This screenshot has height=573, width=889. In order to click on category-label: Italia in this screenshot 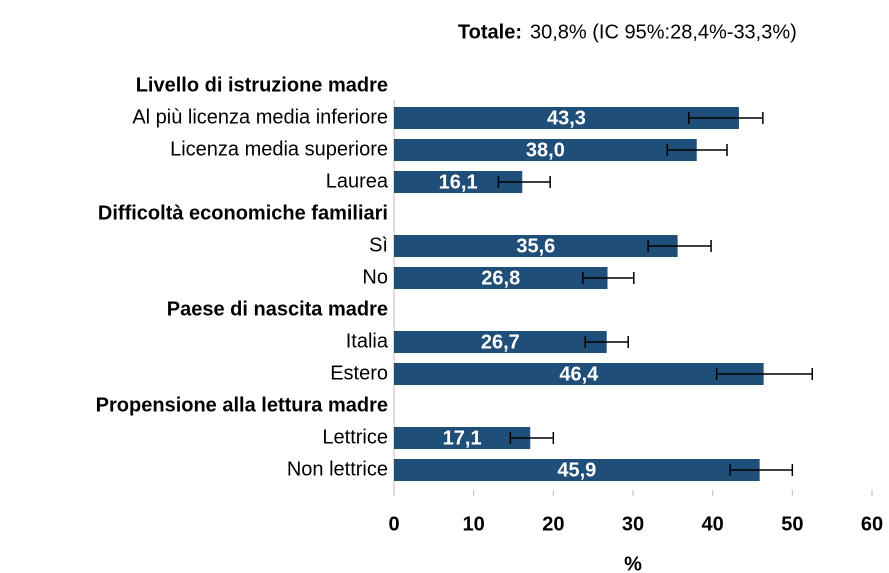, I will do `click(367, 341)`.